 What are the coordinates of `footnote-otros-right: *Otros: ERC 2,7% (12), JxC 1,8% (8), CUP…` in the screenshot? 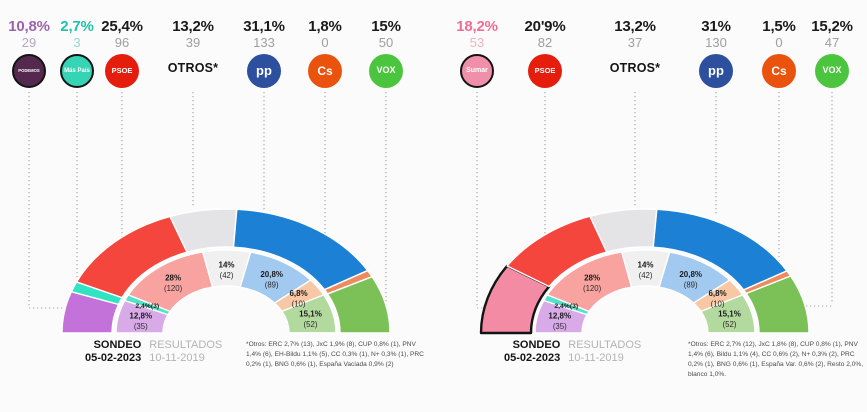 It's located at (776, 359).